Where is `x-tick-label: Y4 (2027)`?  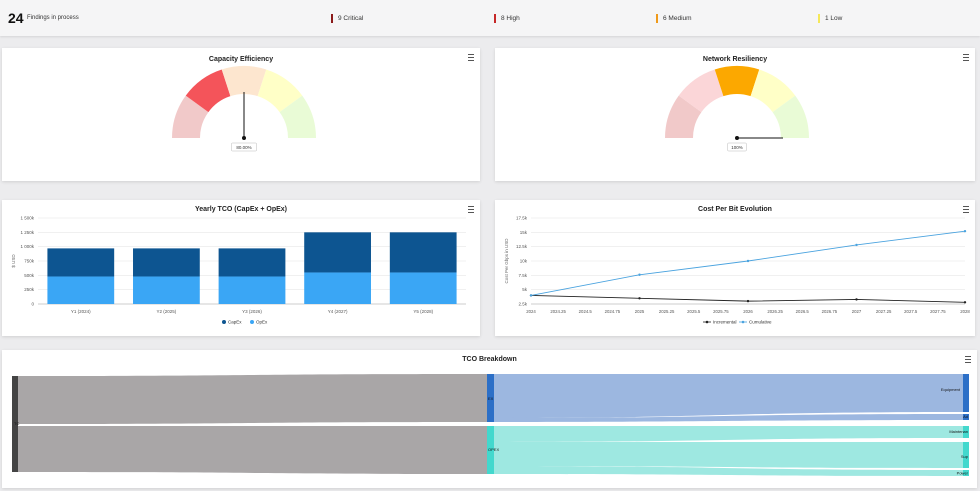 x-tick-label: Y4 (2027) is located at coordinates (338, 311).